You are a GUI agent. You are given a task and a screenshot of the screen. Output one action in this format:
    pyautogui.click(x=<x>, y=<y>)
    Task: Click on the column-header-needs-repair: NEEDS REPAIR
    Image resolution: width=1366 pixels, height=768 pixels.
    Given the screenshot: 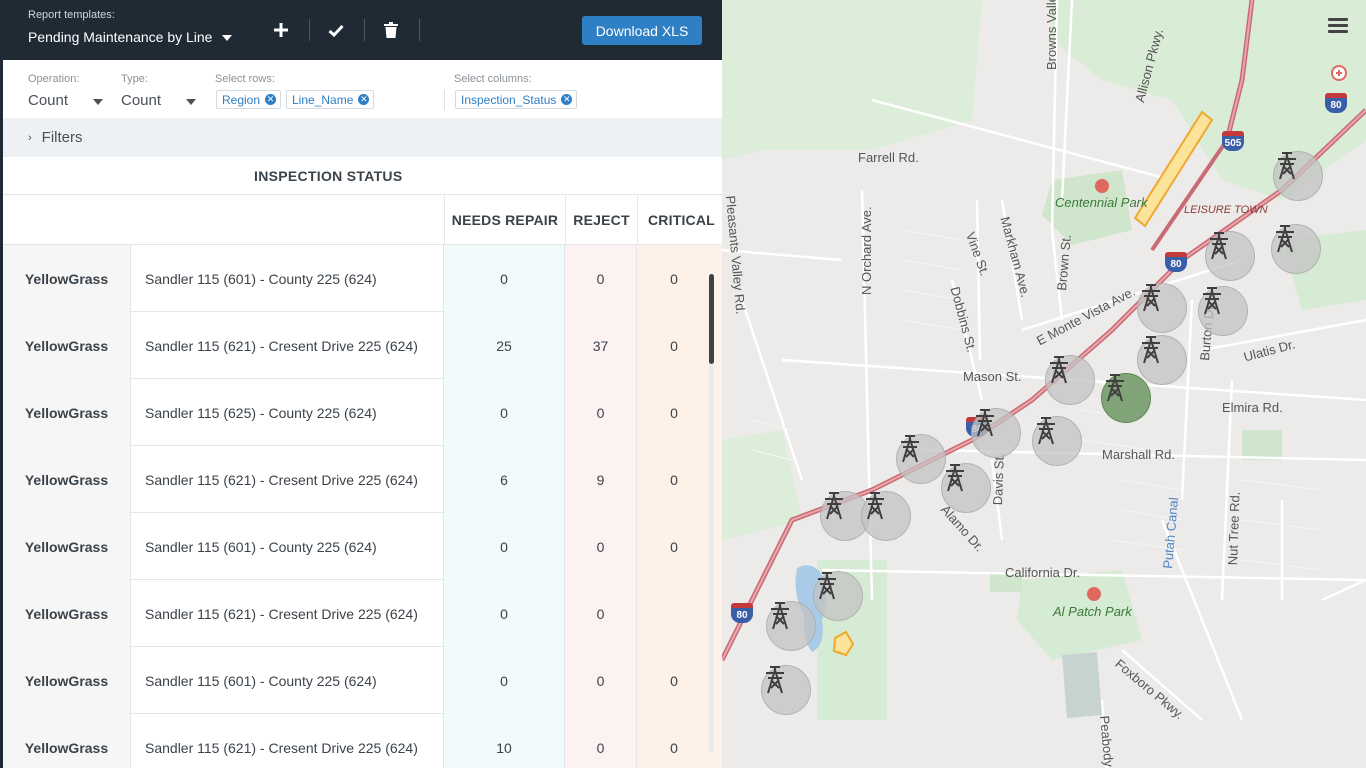 What is the action you would take?
    pyautogui.click(x=504, y=220)
    